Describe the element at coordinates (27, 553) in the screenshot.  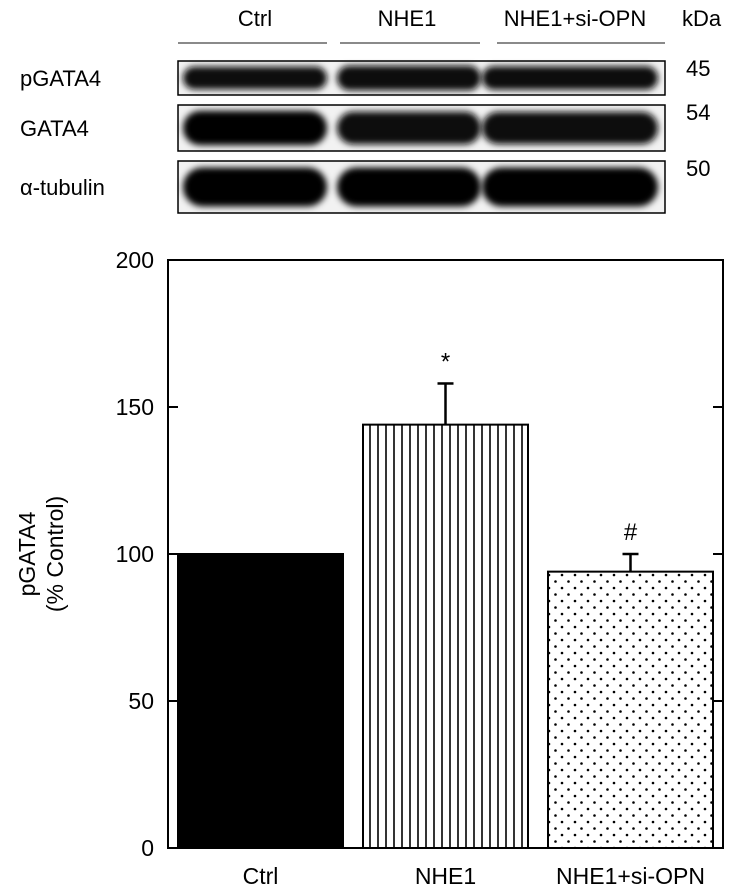
I see `y-axis-label-line1: pGATA4` at that location.